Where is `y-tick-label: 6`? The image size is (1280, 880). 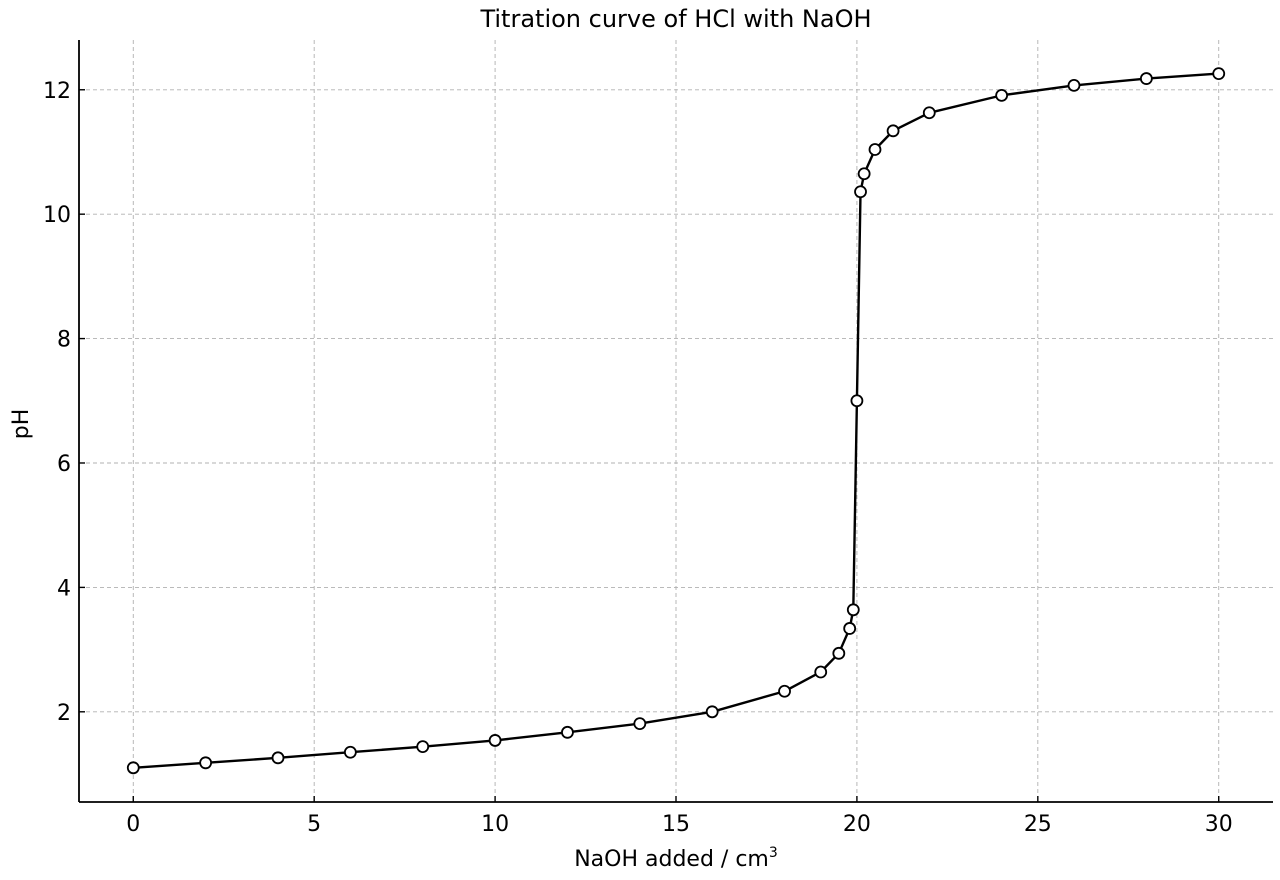
y-tick-label: 6 is located at coordinates (64, 464).